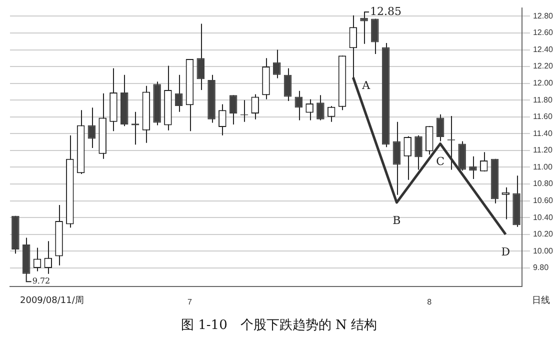 The image size is (558, 339). What do you see at coordinates (543, 234) in the screenshot?
I see `y-tick-label: 10.20` at bounding box center [543, 234].